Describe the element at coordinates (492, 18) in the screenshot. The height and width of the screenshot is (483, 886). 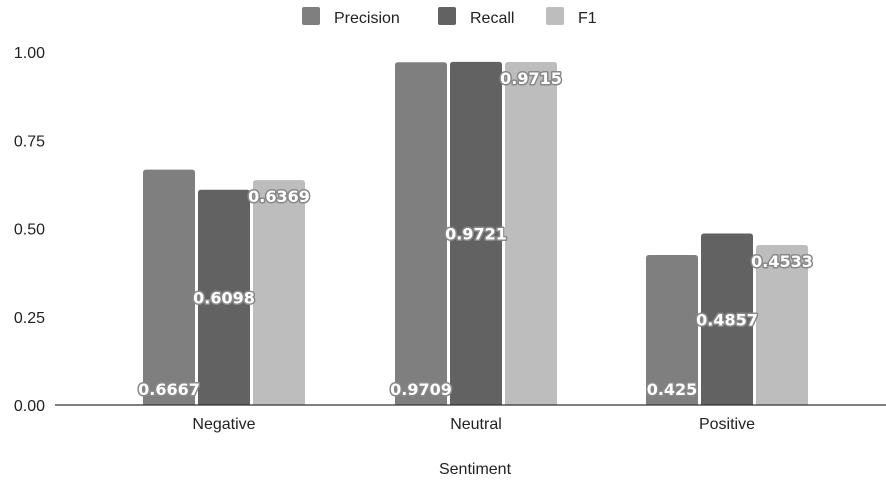
I see `legend-label-recall: Recall` at that location.